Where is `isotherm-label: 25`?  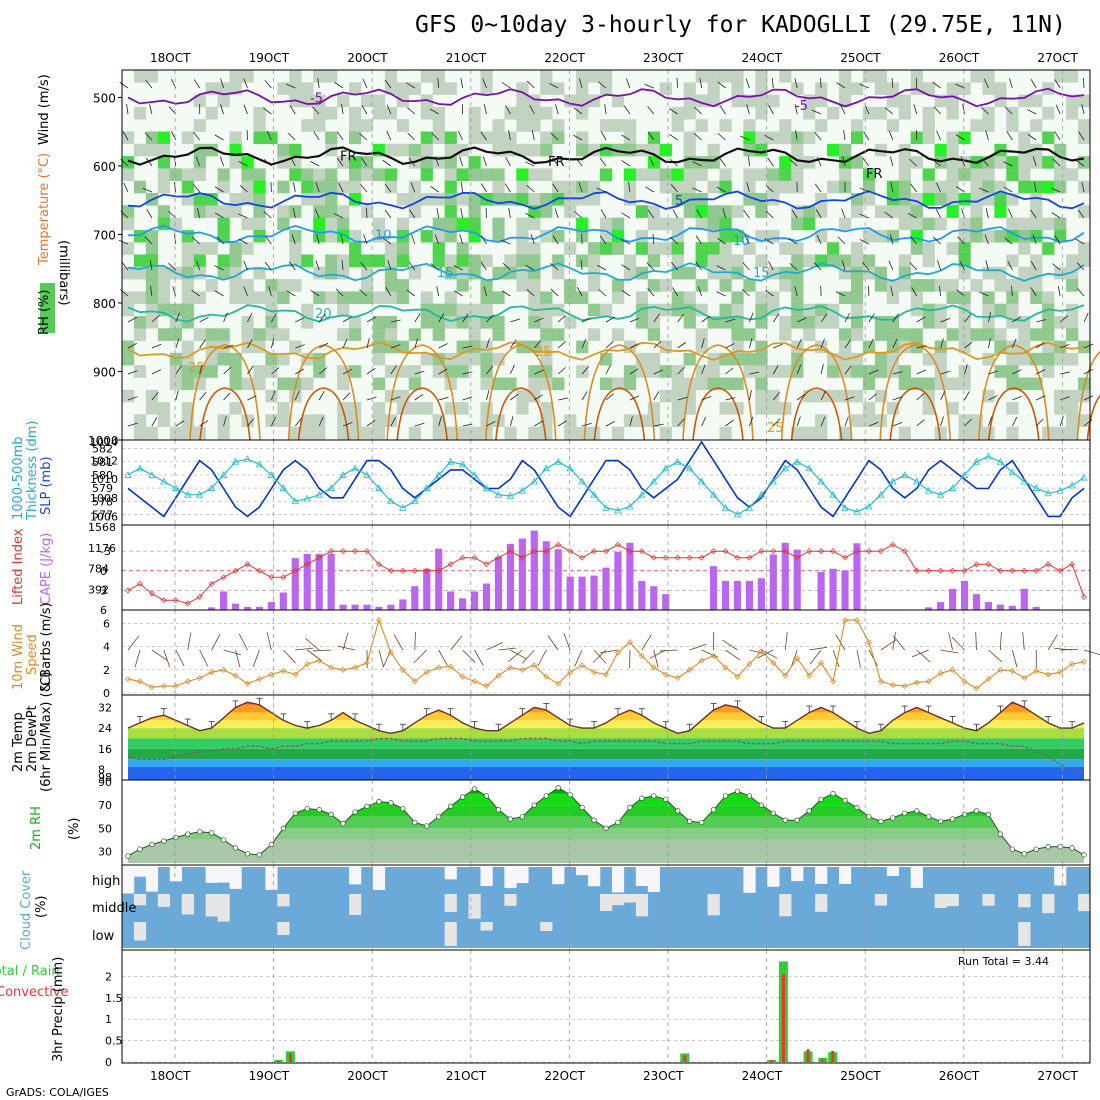
isotherm-label: 25 is located at coordinates (196, 368).